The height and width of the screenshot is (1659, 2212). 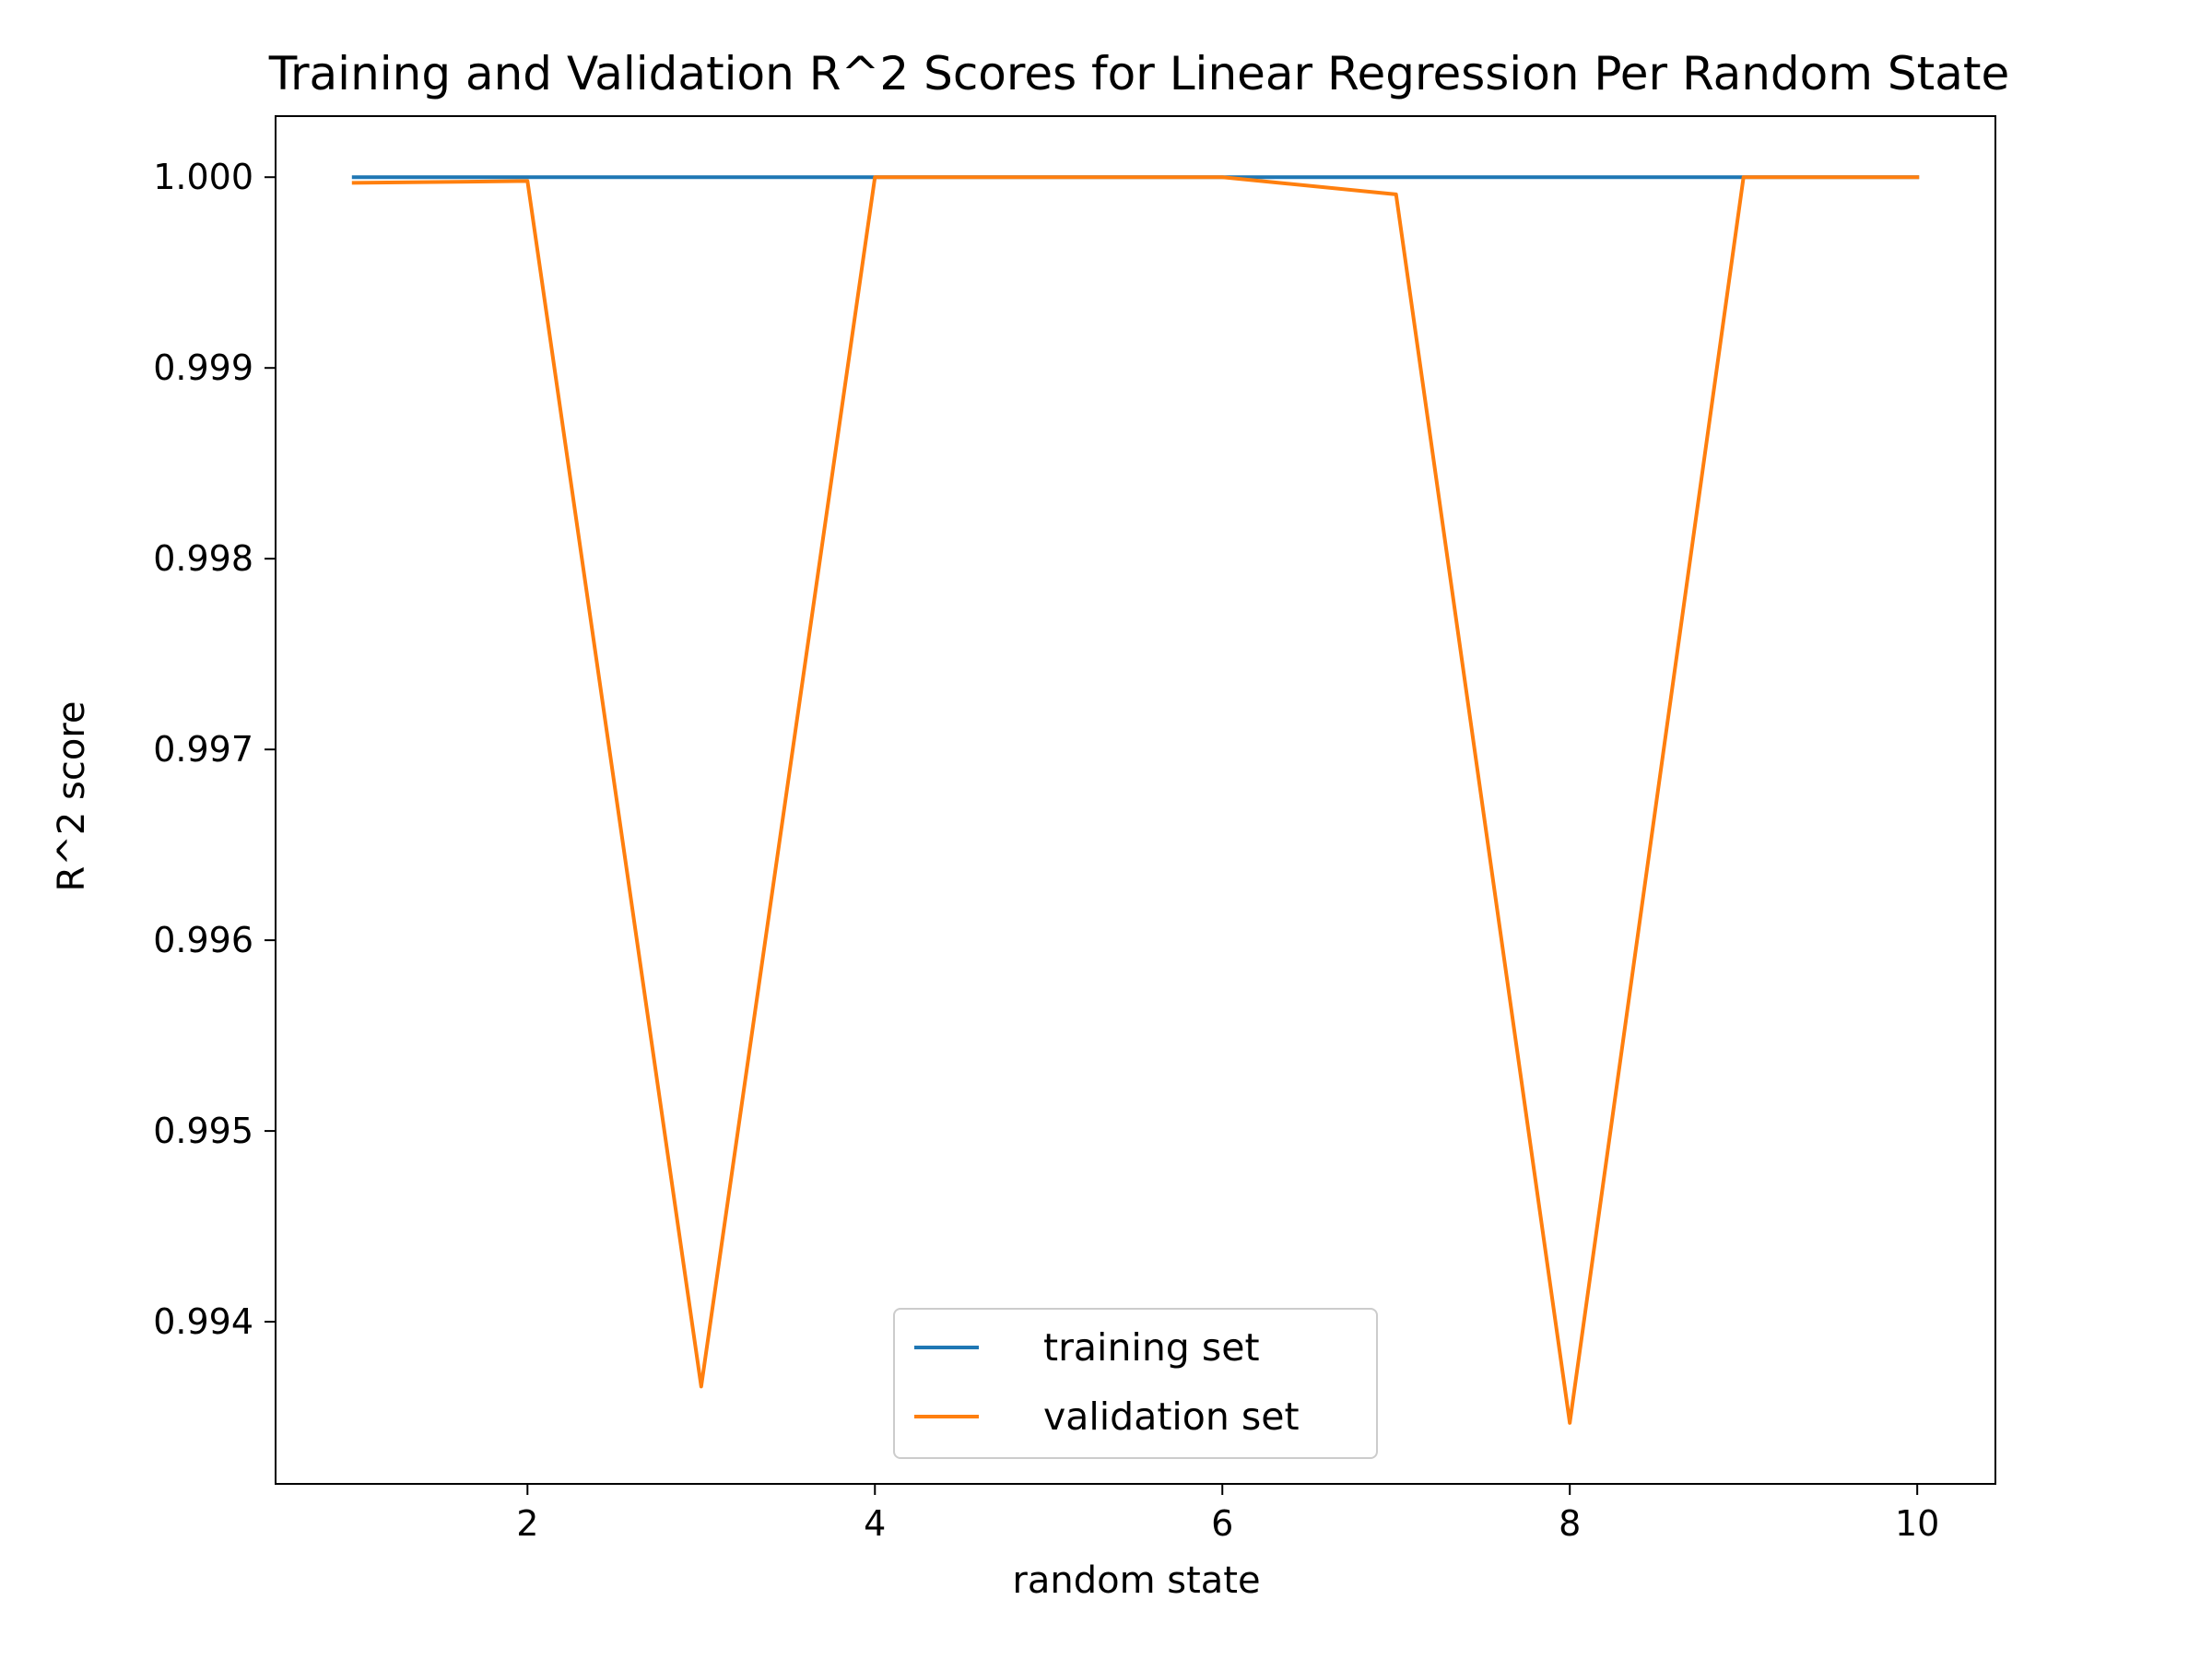 I want to click on legend: training set validation set, so click(x=1135, y=1383).